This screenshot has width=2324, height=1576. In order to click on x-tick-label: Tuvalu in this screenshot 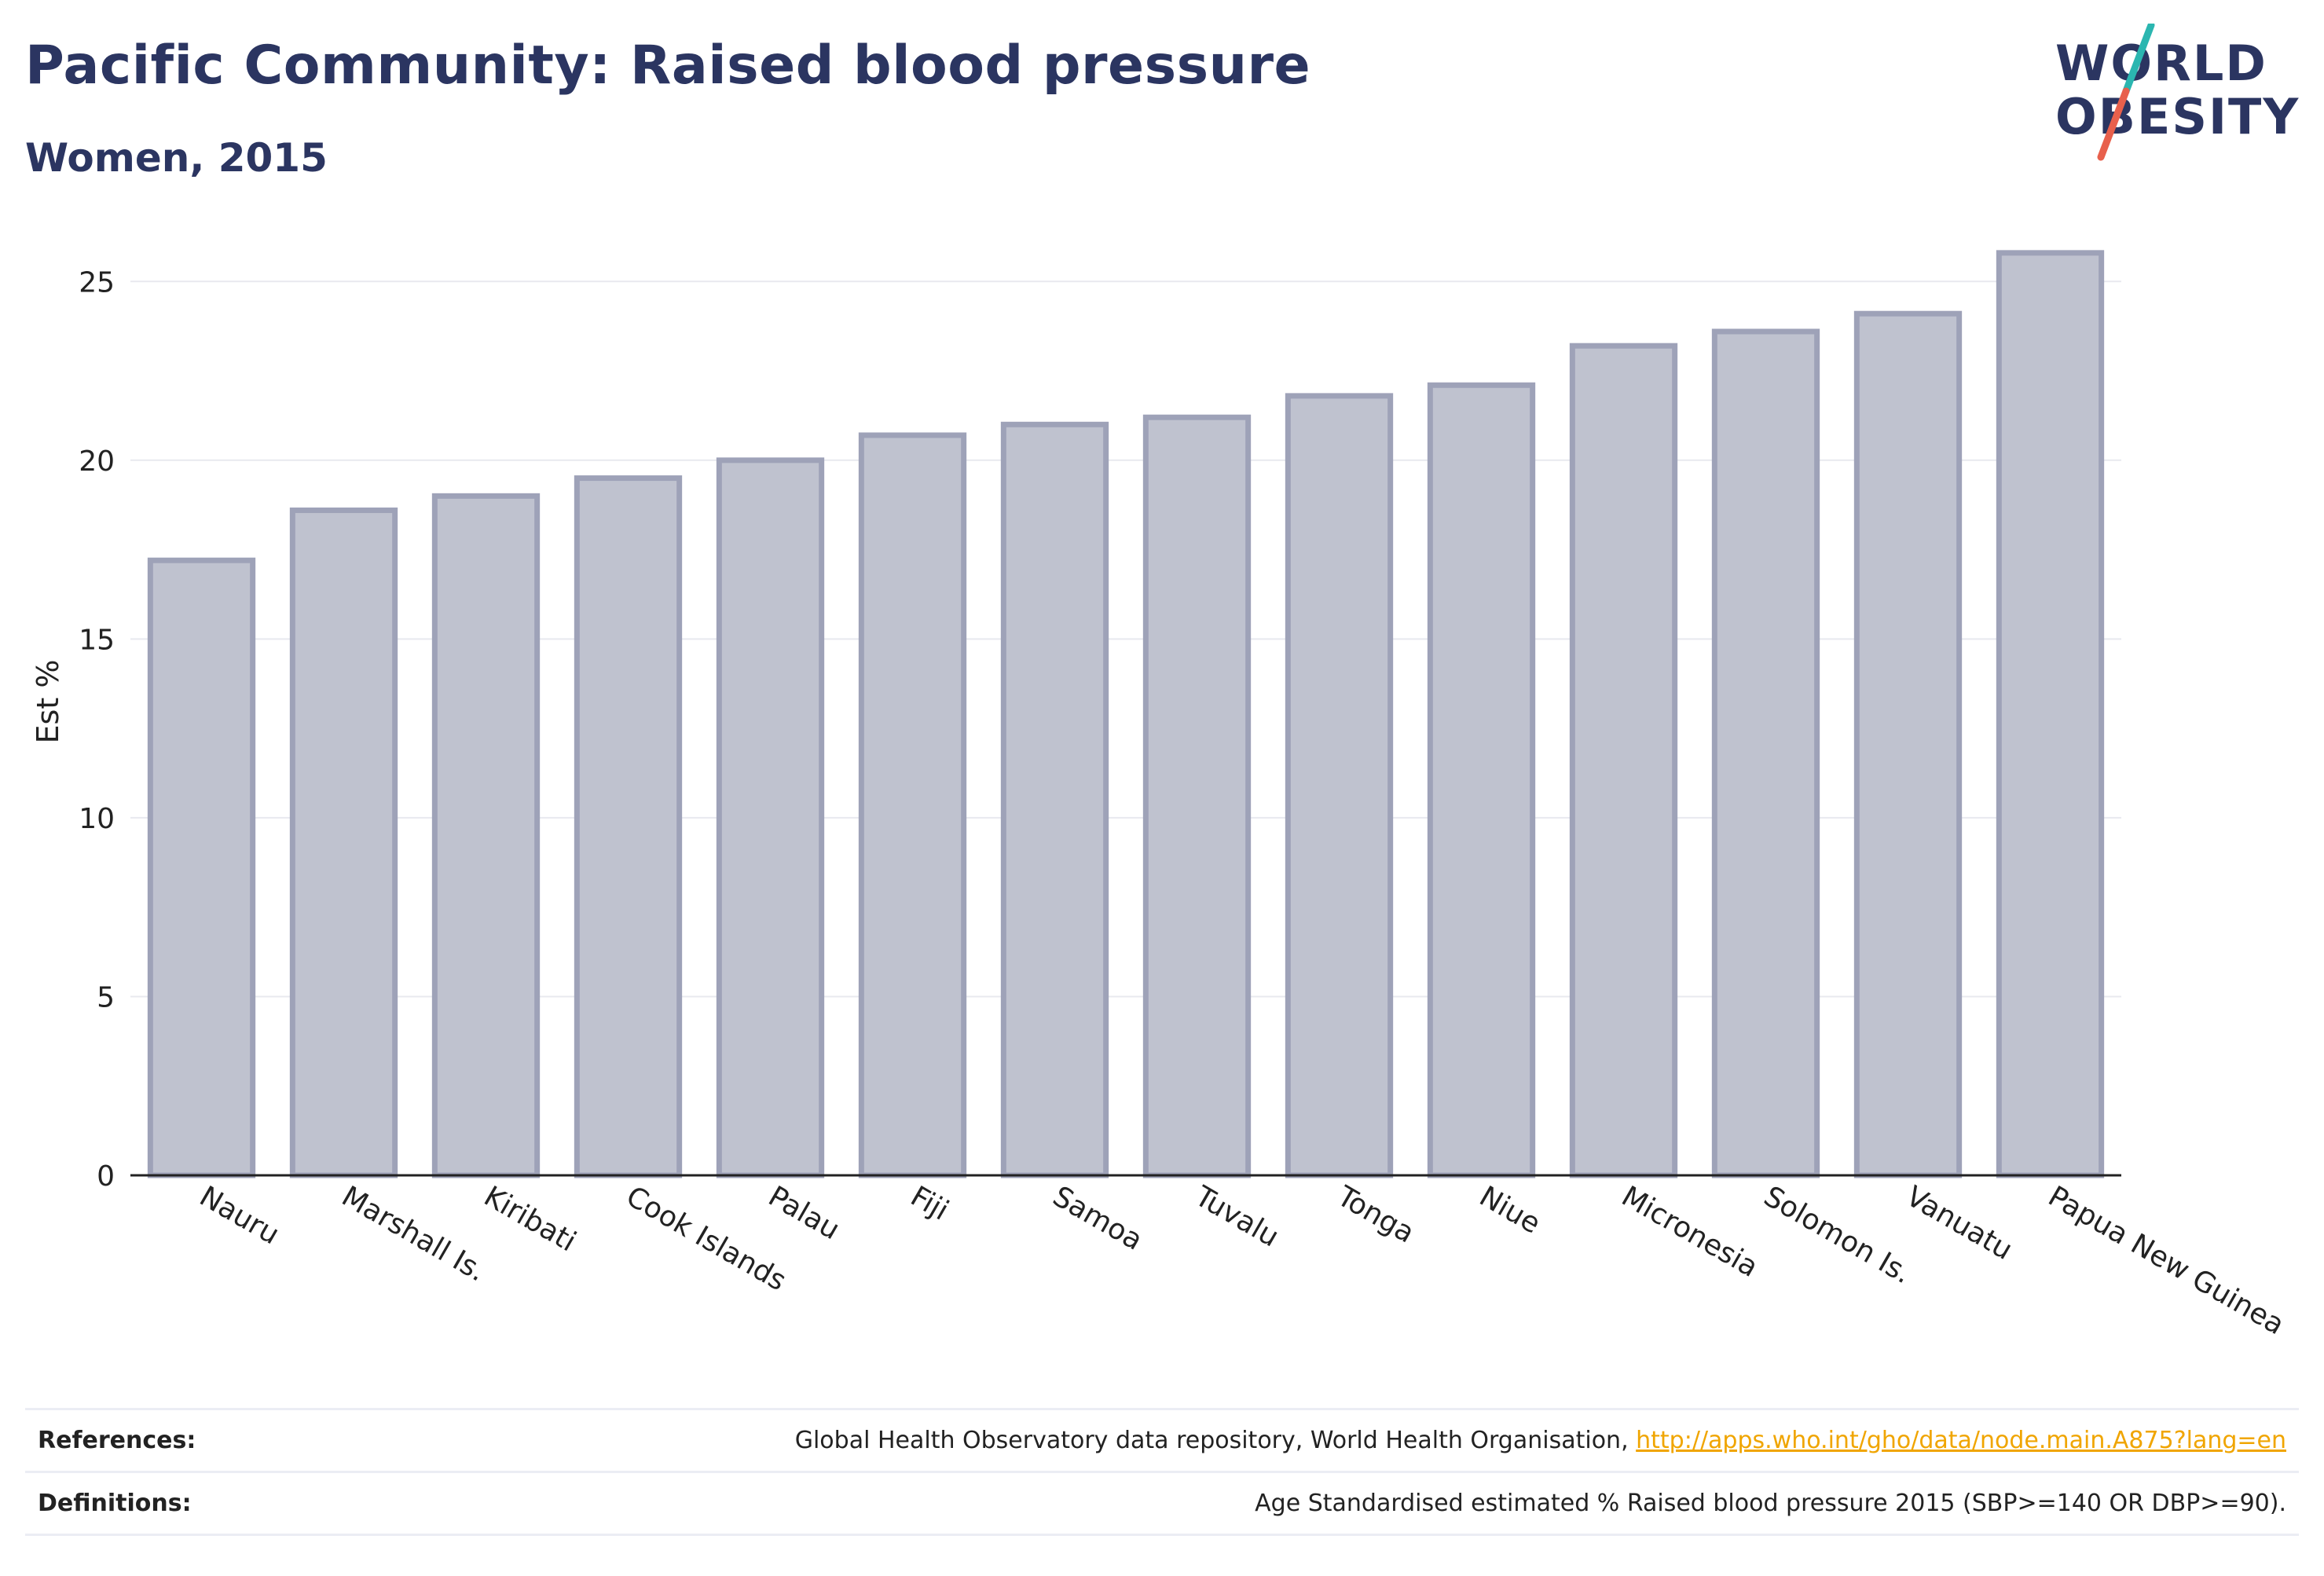, I will do `click(1236, 1217)`.